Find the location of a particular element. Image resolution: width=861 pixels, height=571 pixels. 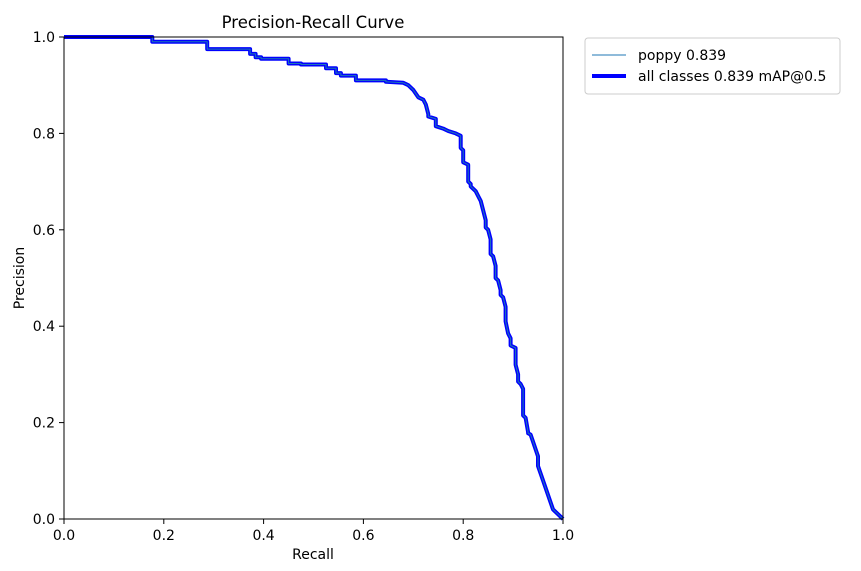

legend-label-all-classes: all classes 0.839 mAP@0.5 is located at coordinates (732, 77).